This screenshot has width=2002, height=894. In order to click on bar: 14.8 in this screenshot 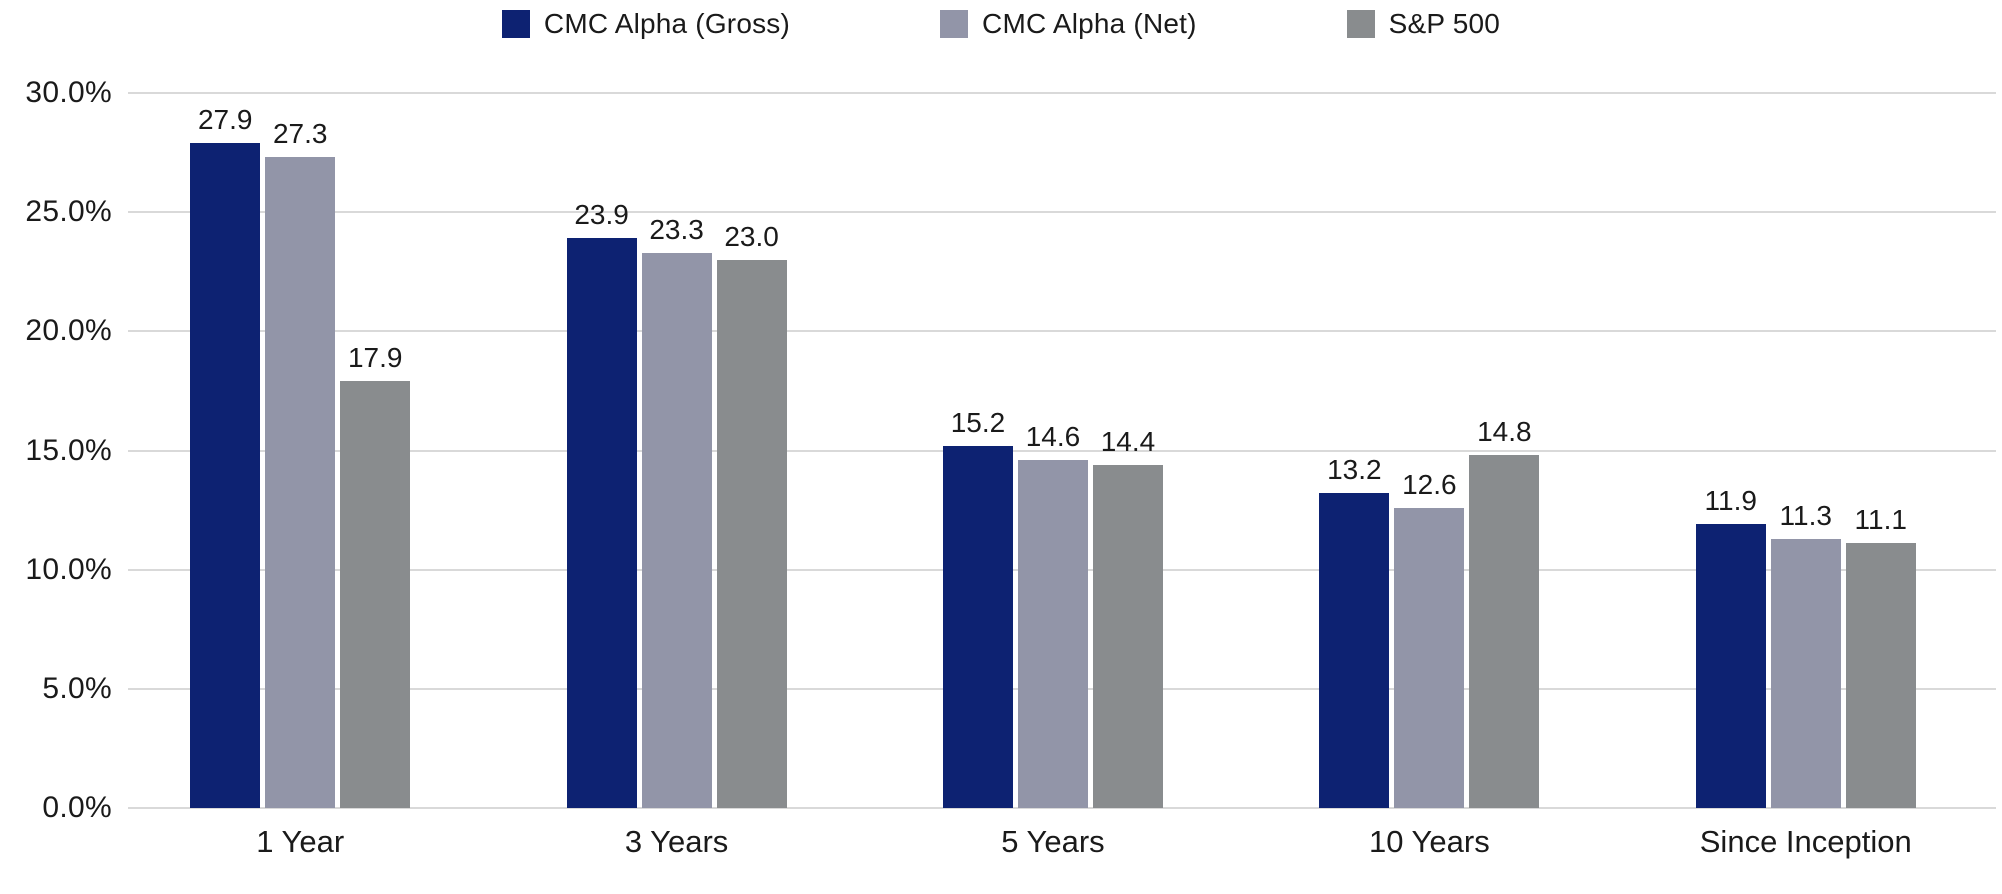, I will do `click(1504, 613)`.